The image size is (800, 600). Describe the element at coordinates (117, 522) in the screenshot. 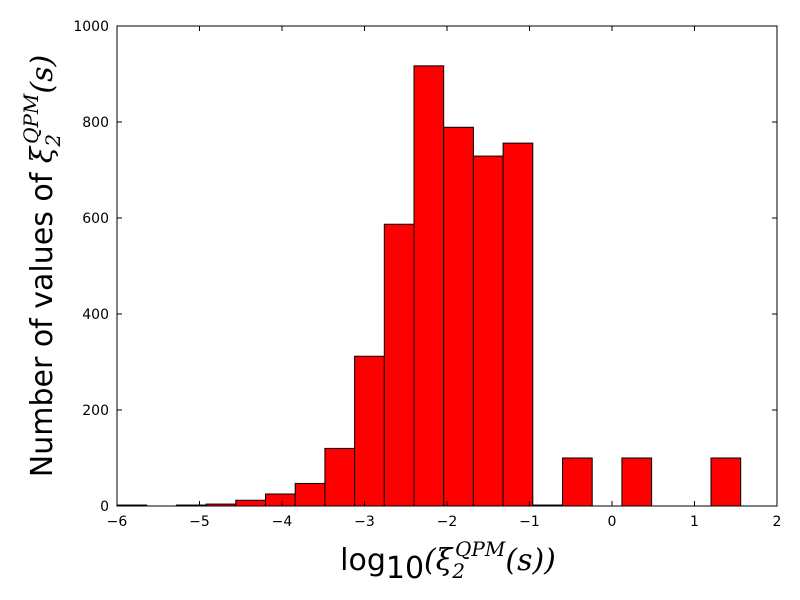

I see `x-tick-label: −6` at that location.